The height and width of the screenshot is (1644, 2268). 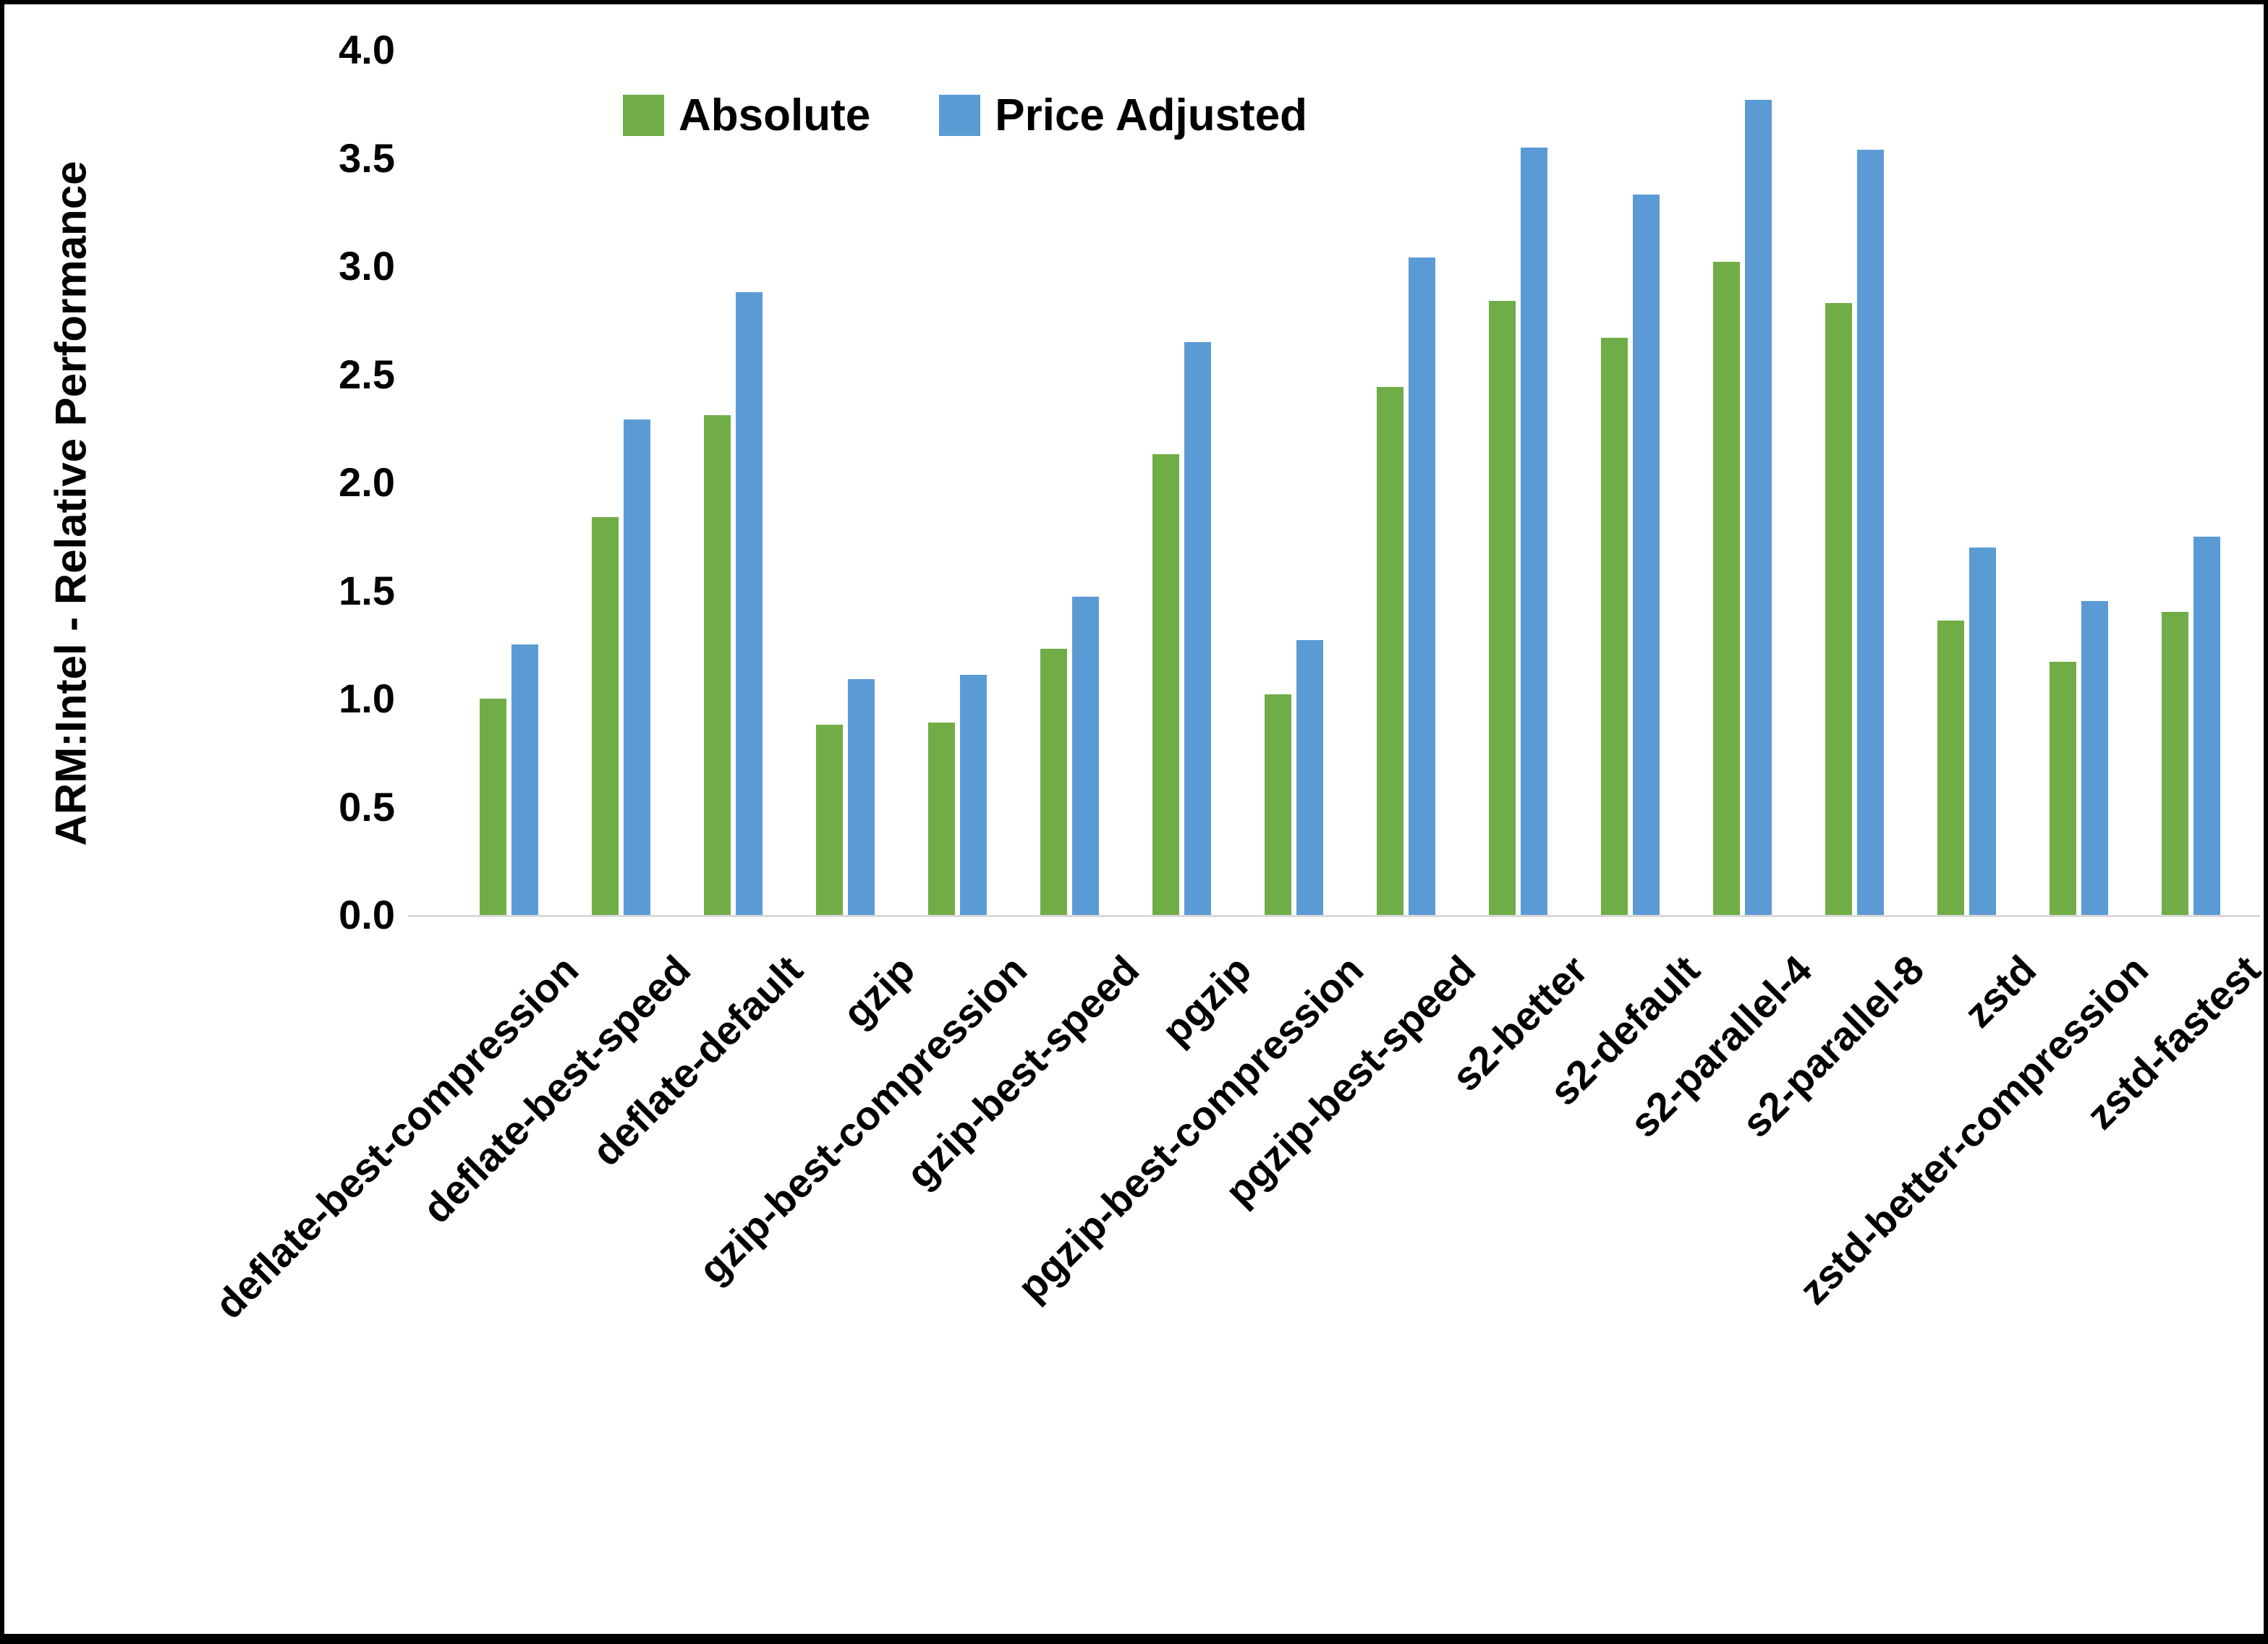 What do you see at coordinates (749, 603) in the screenshot?
I see `bar-price-adjusted-deflate-default` at bounding box center [749, 603].